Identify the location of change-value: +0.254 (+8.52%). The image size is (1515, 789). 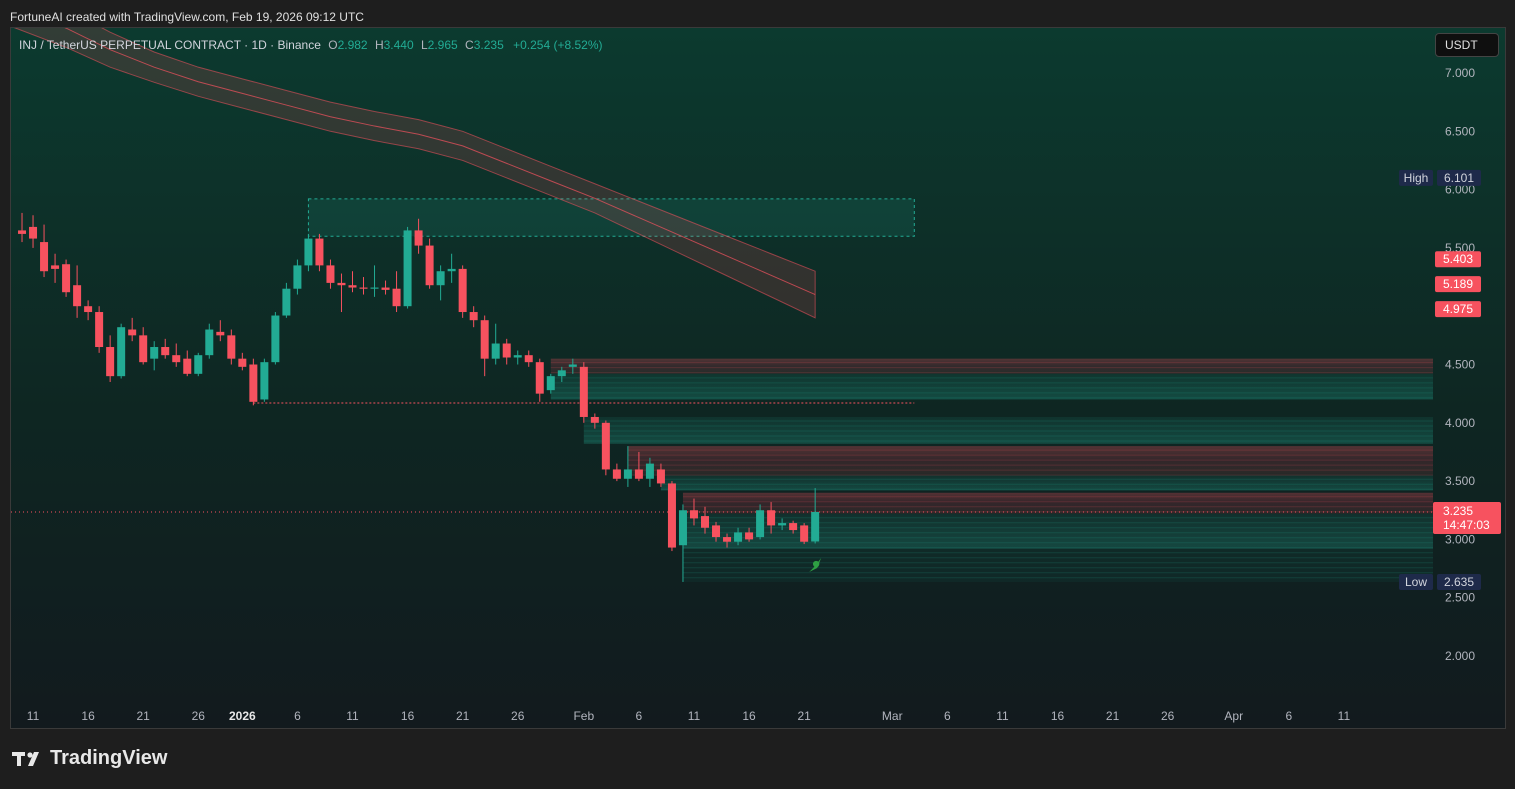
(558, 45).